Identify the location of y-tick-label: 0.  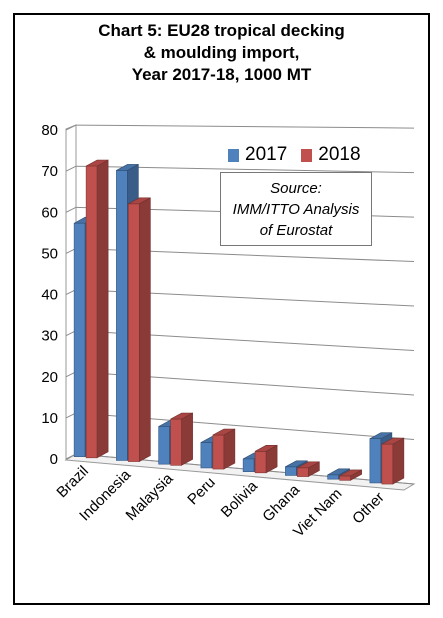
(54, 459).